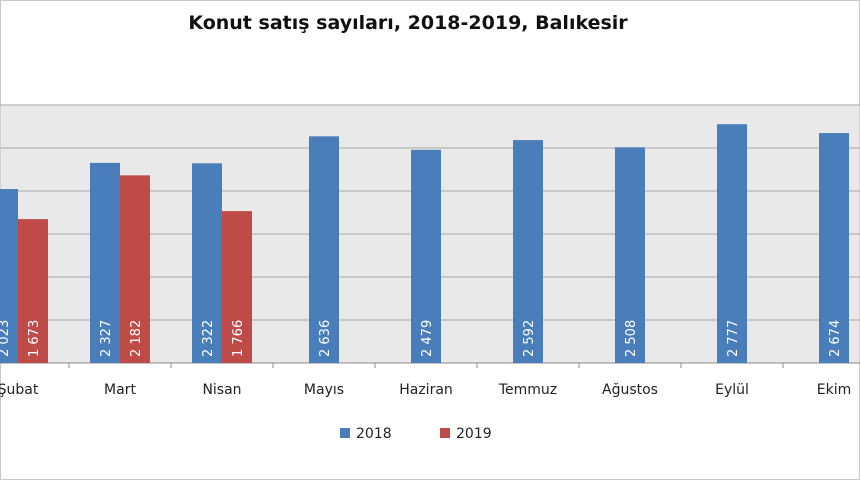 Image resolution: width=860 pixels, height=480 pixels. Describe the element at coordinates (208, 338) in the screenshot. I see `data-label: 2 322` at that location.